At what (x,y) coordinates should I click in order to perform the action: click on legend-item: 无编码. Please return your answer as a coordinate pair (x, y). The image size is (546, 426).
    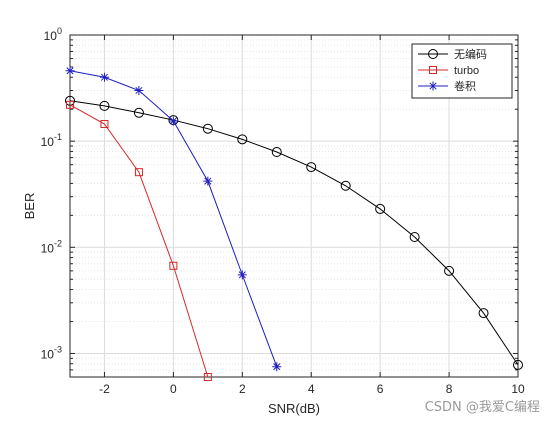
    Looking at the image, I should click on (452, 54).